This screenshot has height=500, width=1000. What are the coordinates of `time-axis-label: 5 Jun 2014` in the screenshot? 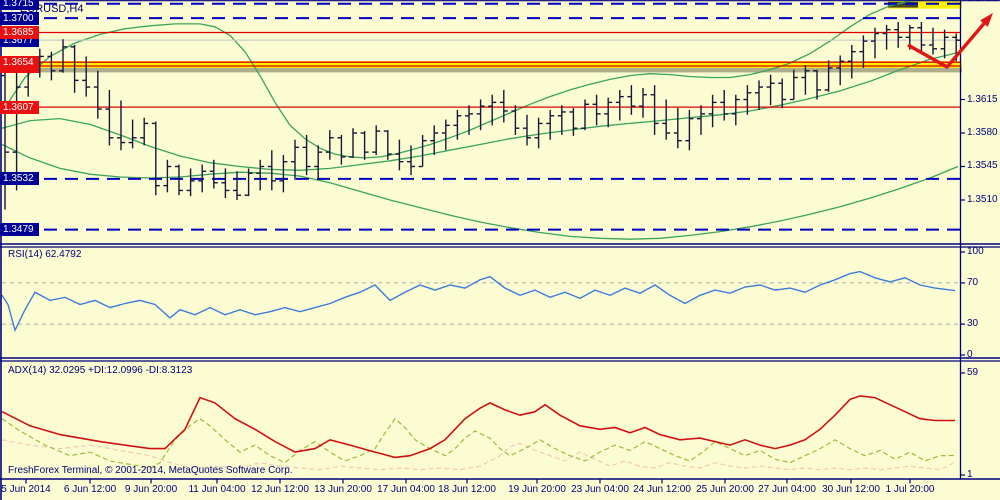 It's located at (26, 489).